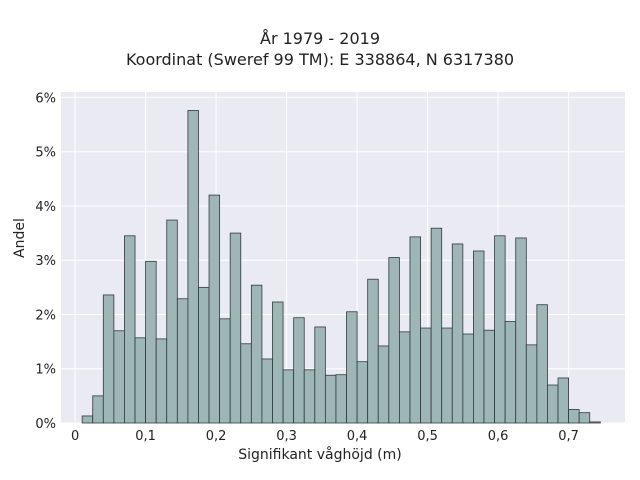  I want to click on x-tick-label: 0,1, so click(145, 436).